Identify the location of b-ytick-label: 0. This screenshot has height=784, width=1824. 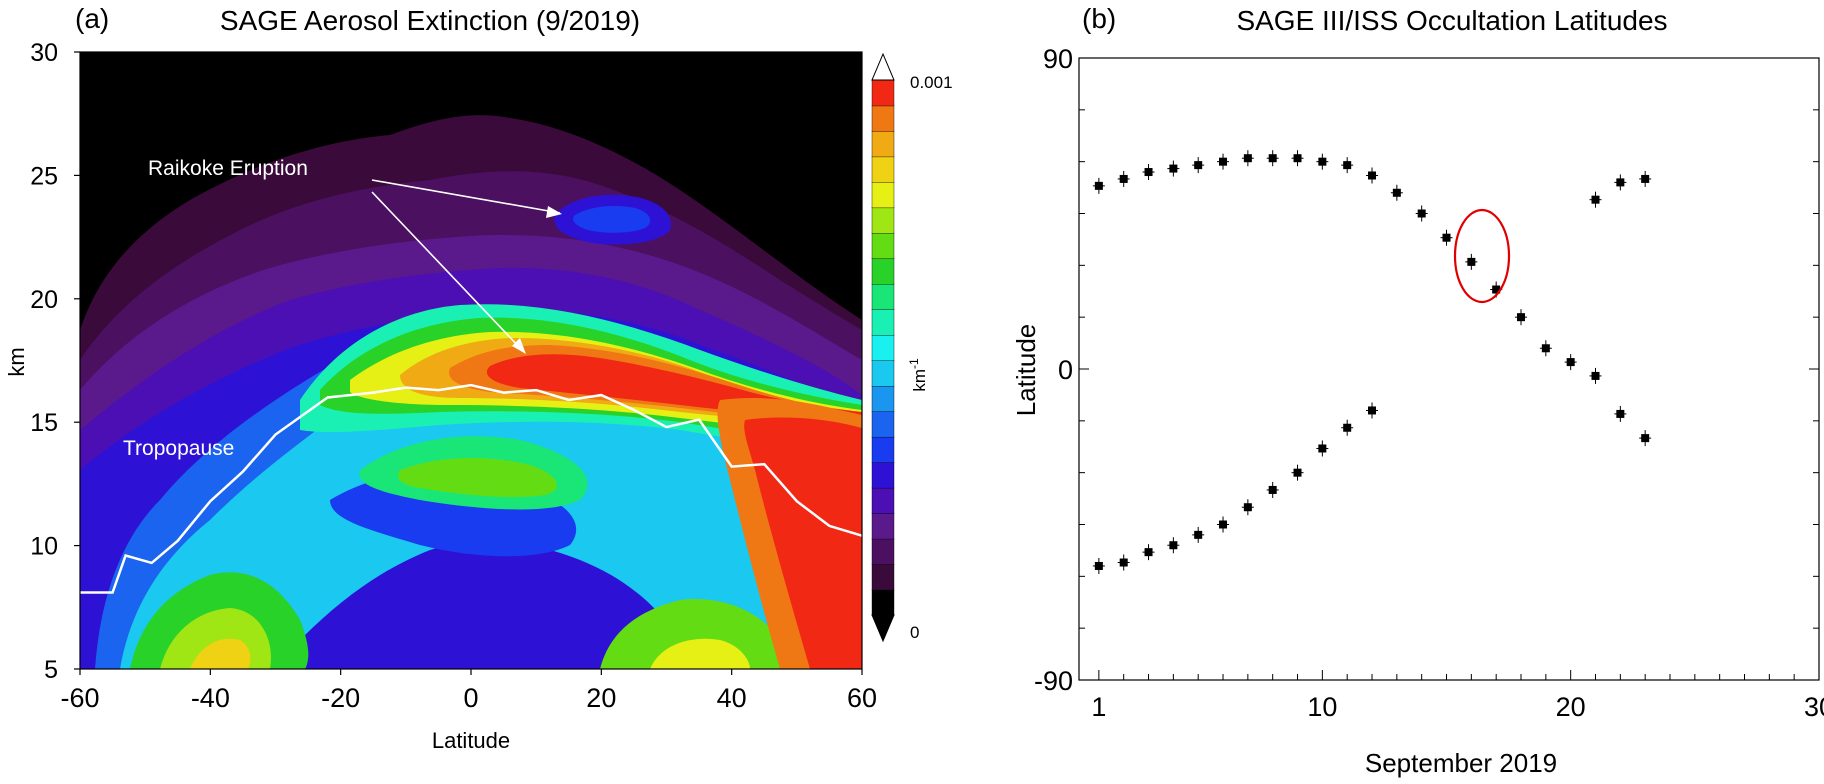
(1065, 370).